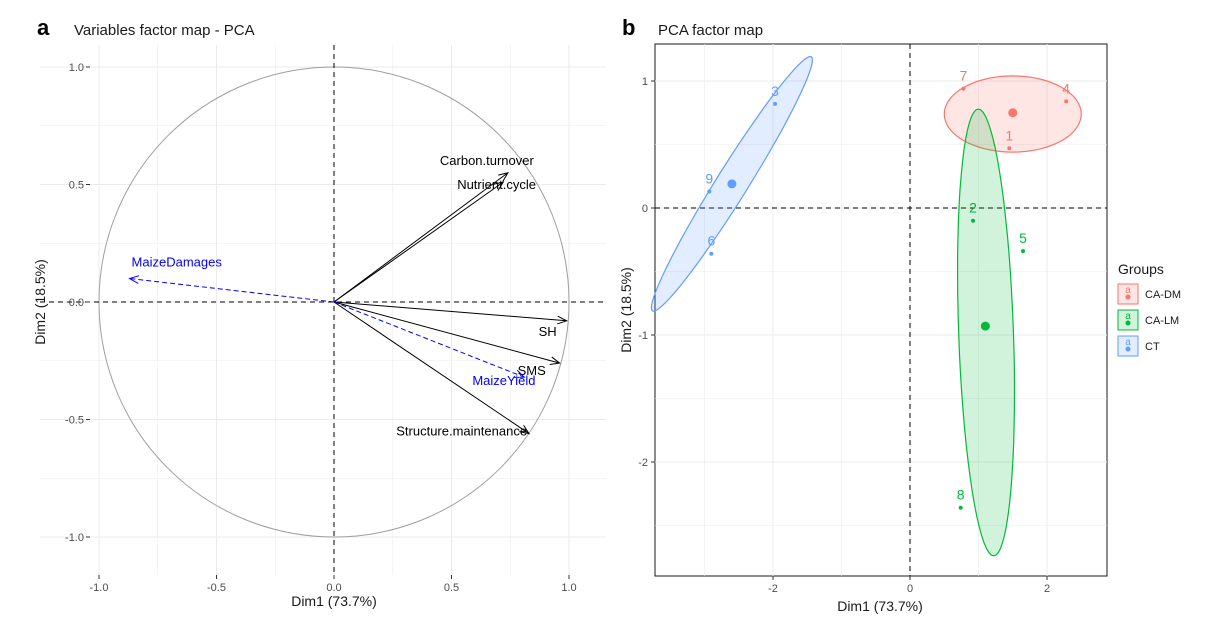  What do you see at coordinates (1013, 113) in the screenshot?
I see `centroid-ca-dm` at bounding box center [1013, 113].